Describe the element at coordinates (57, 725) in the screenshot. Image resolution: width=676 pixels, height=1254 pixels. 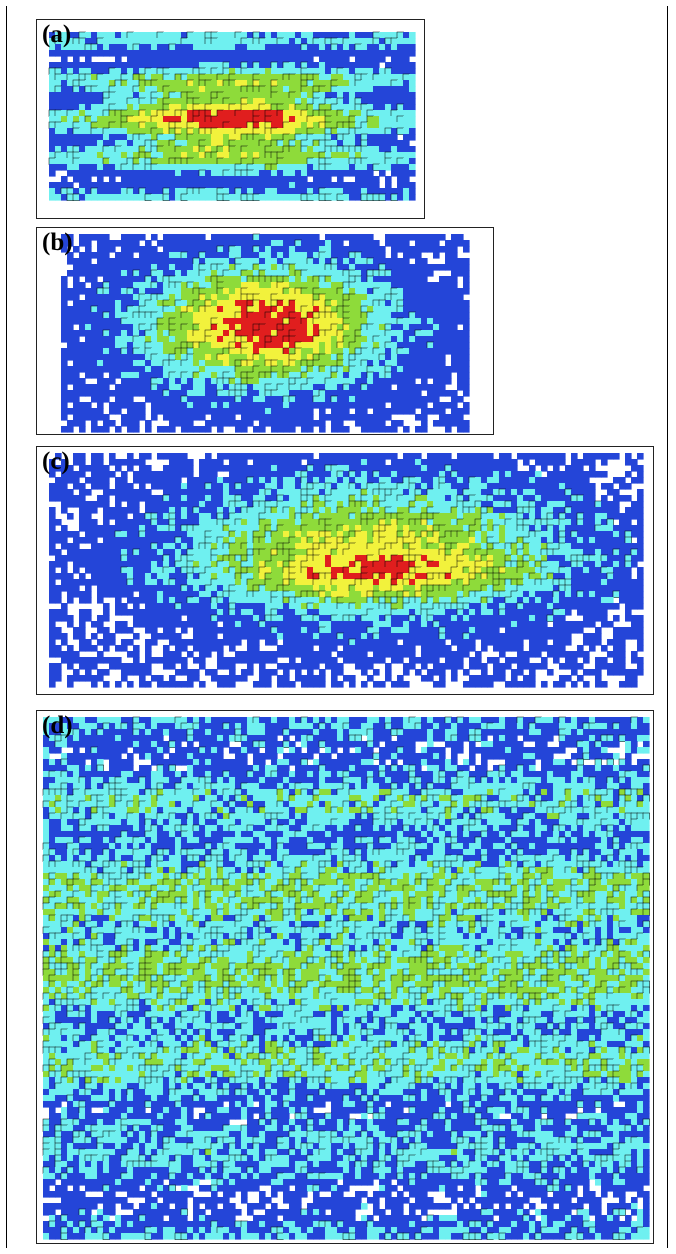
I see `panel-label-d: (d)` at that location.